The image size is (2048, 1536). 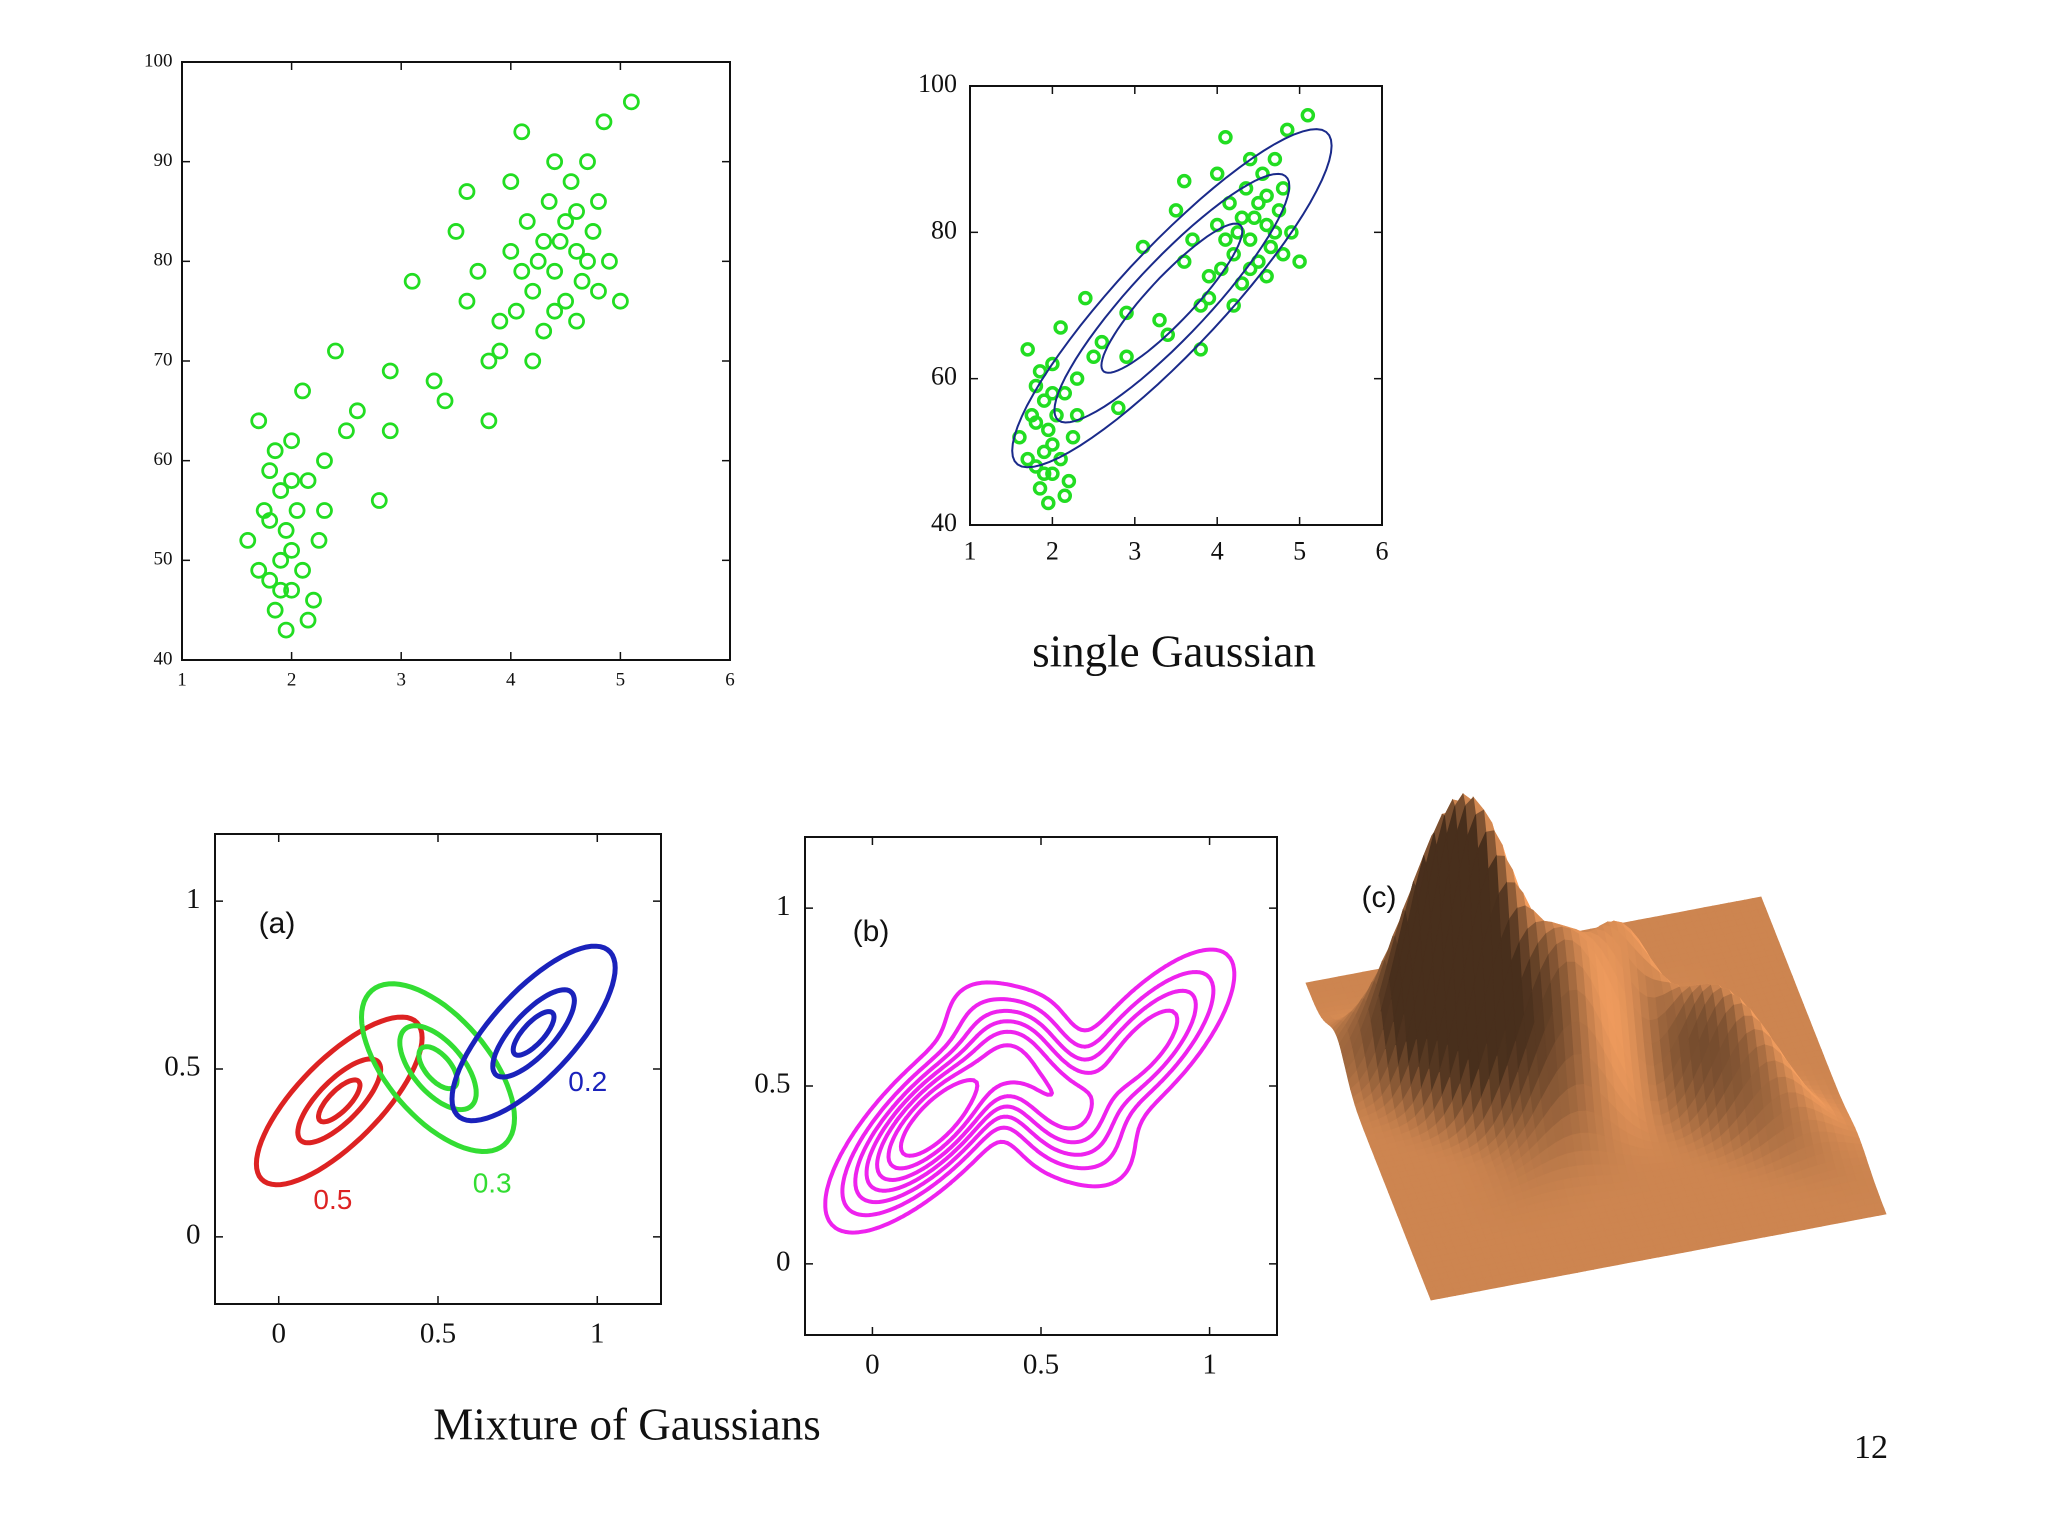 I want to click on y-tick-label: 70, so click(x=163, y=359).